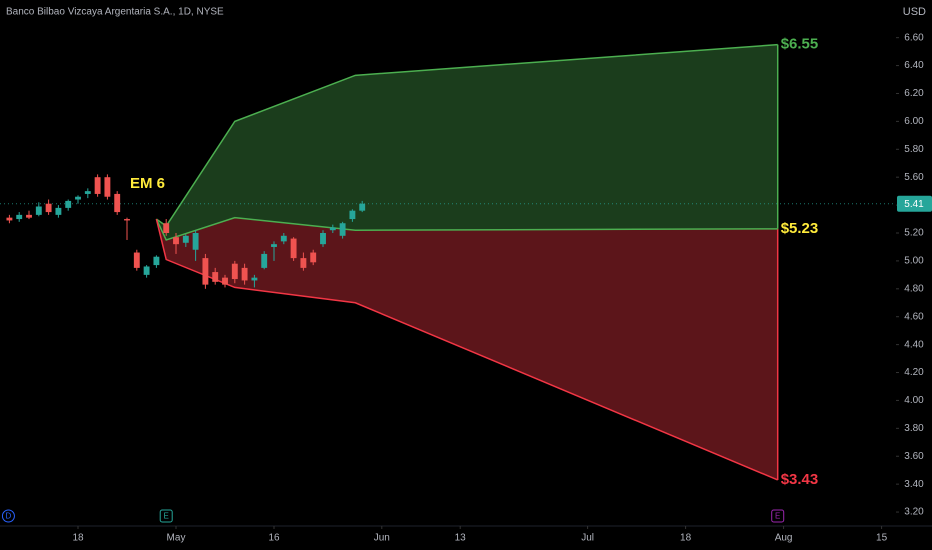  Describe the element at coordinates (914, 288) in the screenshot. I see `y-tick-label: 4.80` at that location.